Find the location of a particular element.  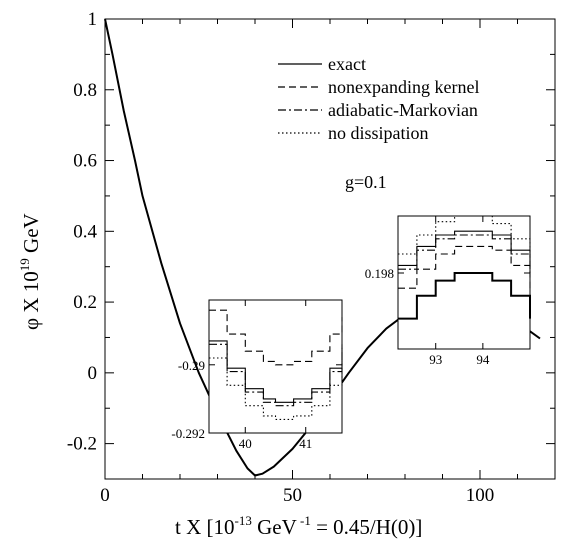

inset-x-tick-label: 94 is located at coordinates (483, 359).